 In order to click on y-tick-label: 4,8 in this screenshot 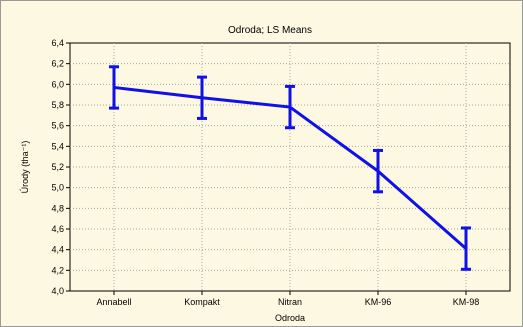, I will do `click(57, 208)`.